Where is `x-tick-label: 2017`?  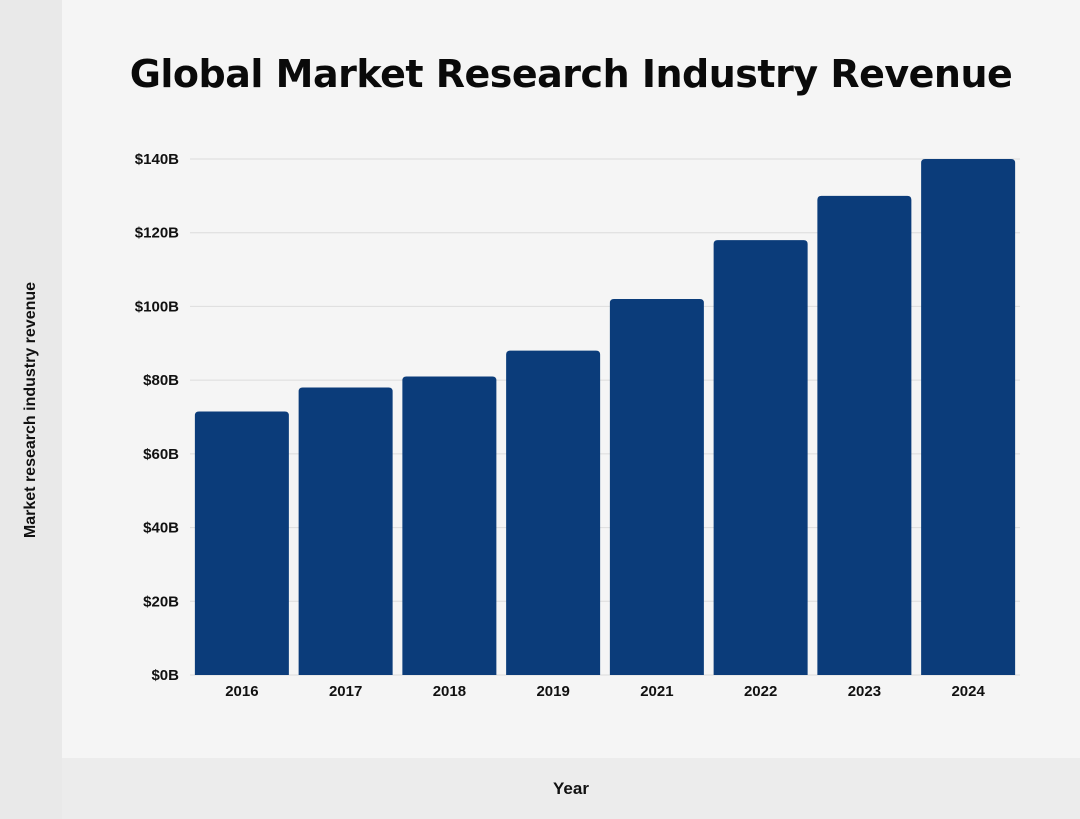
x-tick-label: 2017 is located at coordinates (345, 691).